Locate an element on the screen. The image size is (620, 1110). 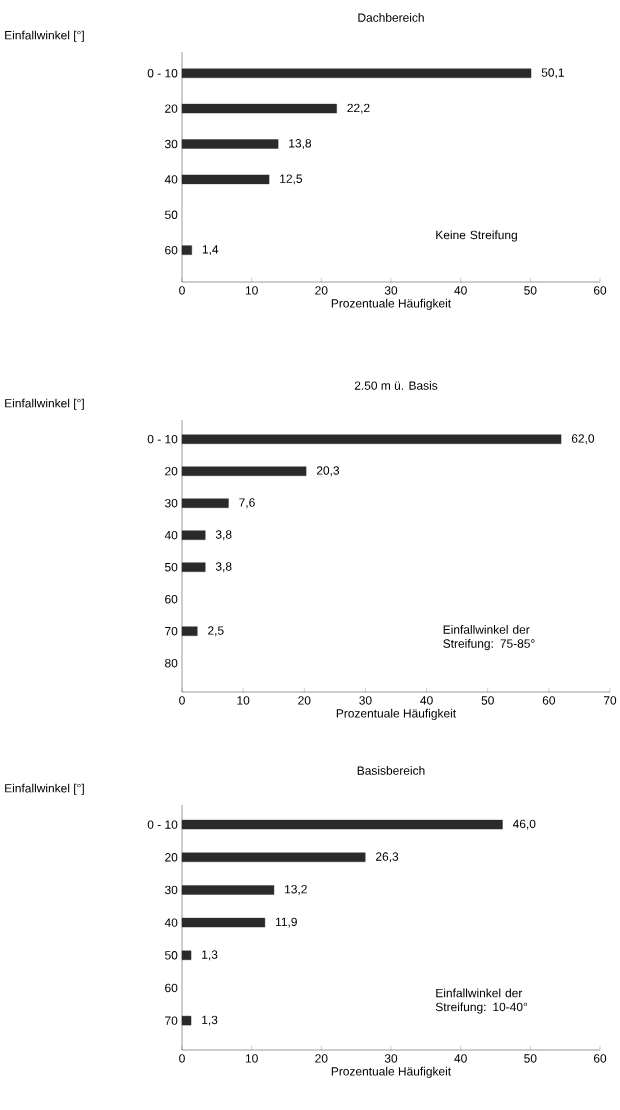
chart-title: Basisbereich is located at coordinates (391, 770).